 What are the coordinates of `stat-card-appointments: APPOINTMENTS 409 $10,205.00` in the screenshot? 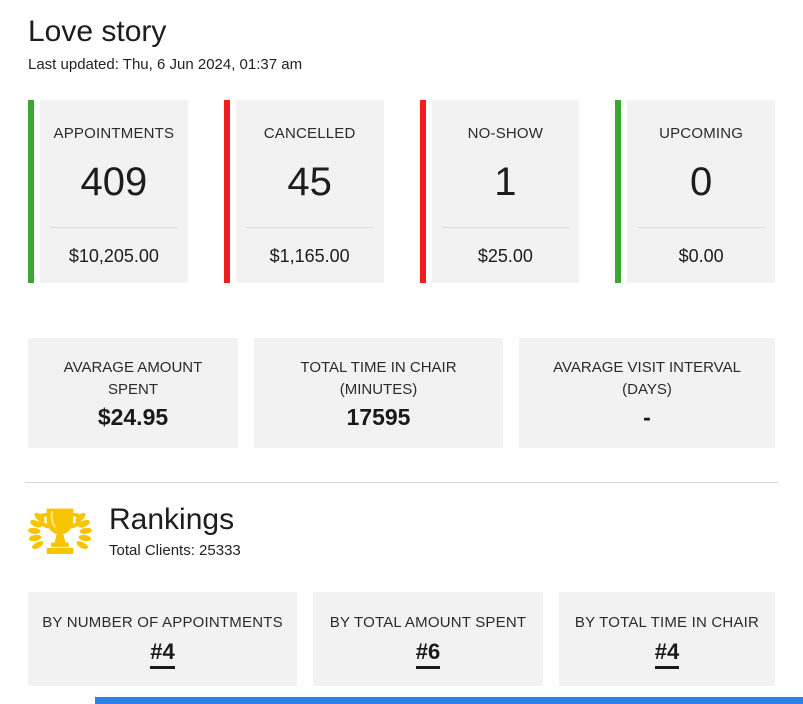 It's located at (108, 191).